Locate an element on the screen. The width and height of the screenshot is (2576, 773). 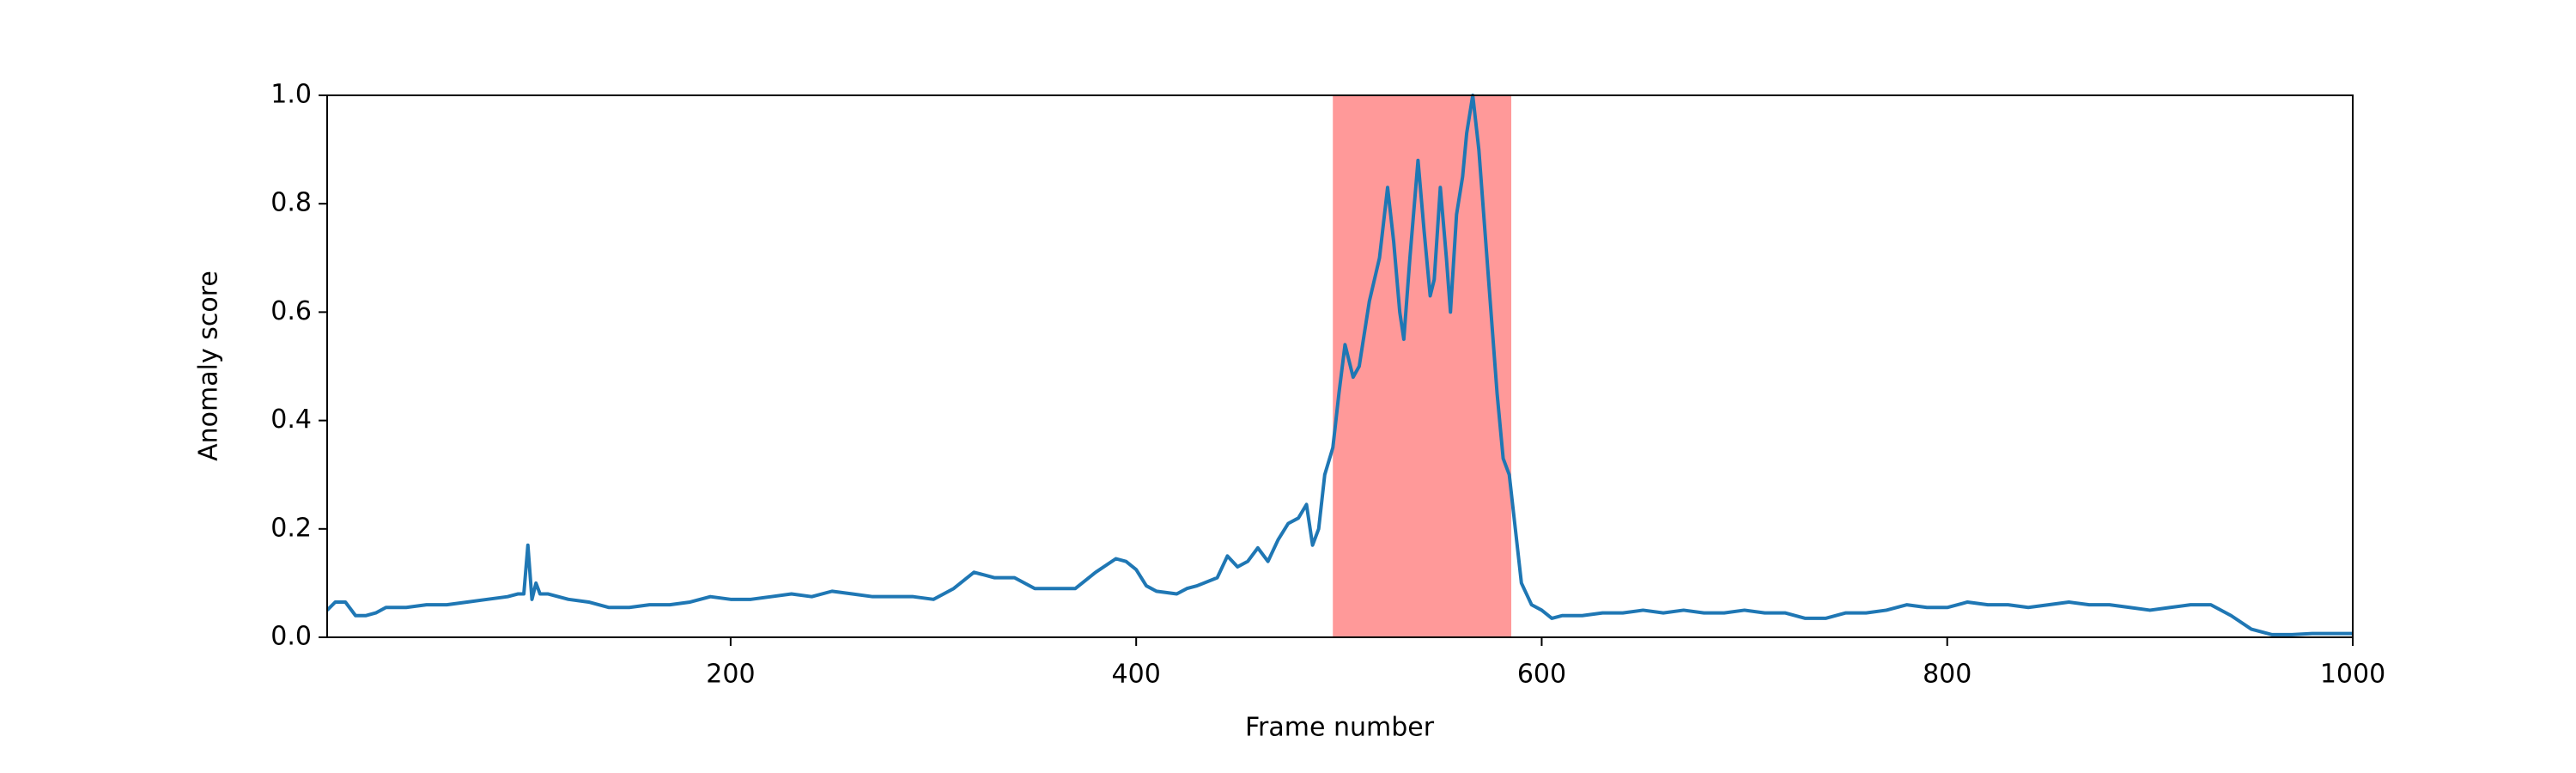
y-tick-label: 1.0 is located at coordinates (291, 95).